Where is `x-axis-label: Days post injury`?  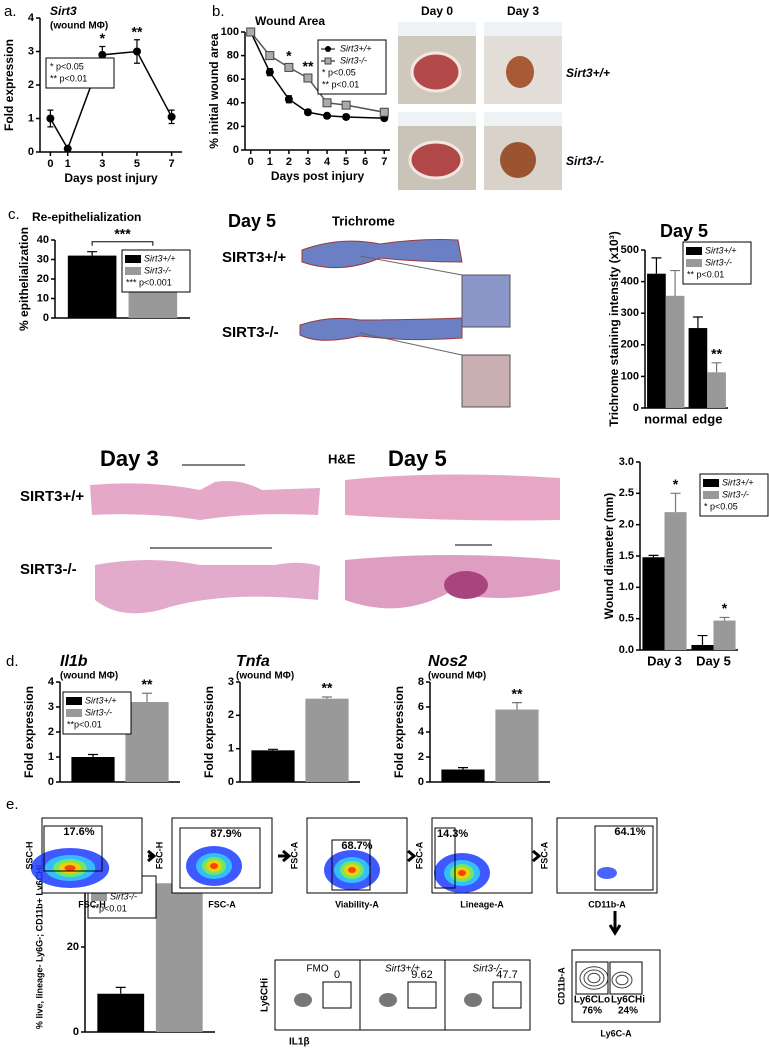
x-axis-label: Days post injury is located at coordinates (318, 176).